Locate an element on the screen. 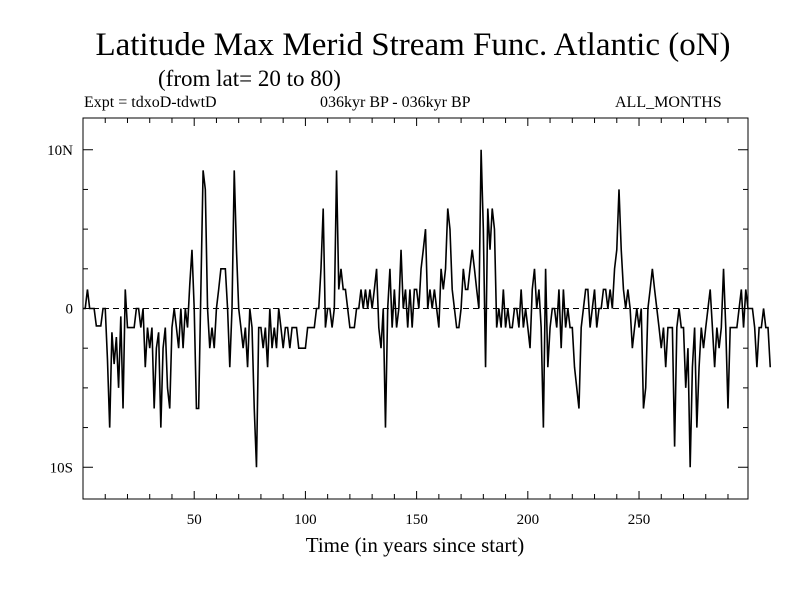 This screenshot has width=800, height=600. period-label: 036kyr BP - 036kyr BP is located at coordinates (395, 102).